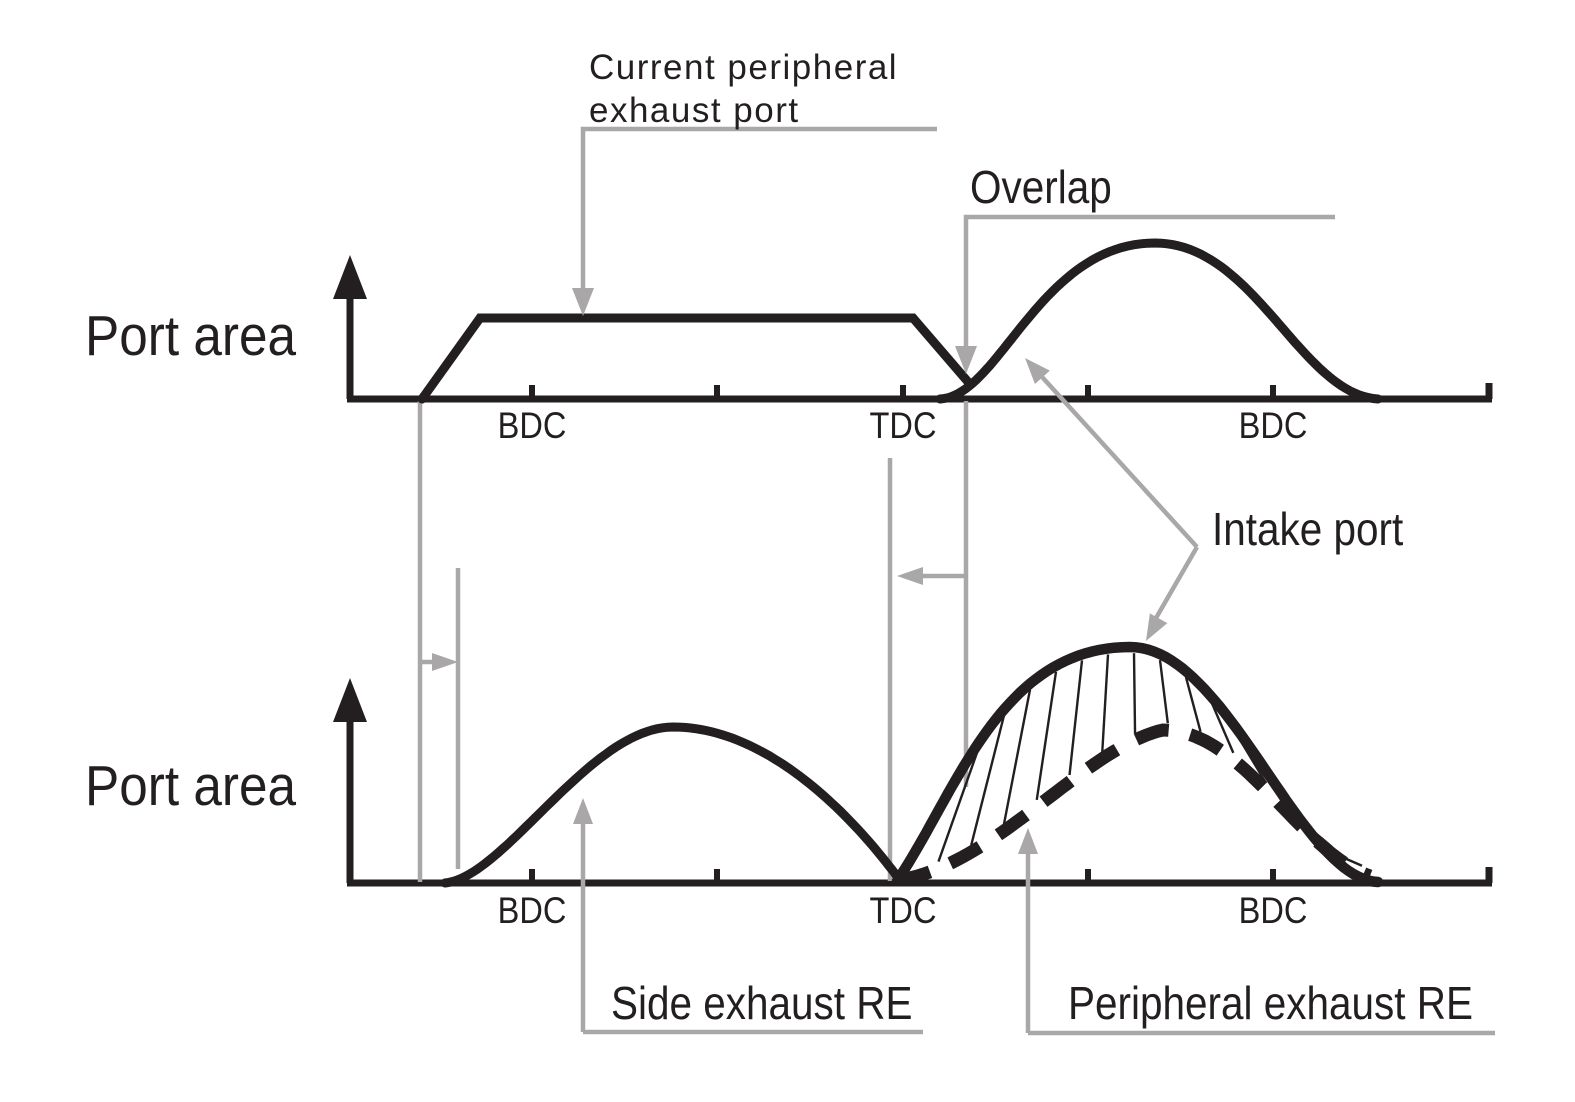 The image size is (1575, 1102). Describe the element at coordinates (1115, 457) in the screenshot. I see `intake-leader-upper` at that location.